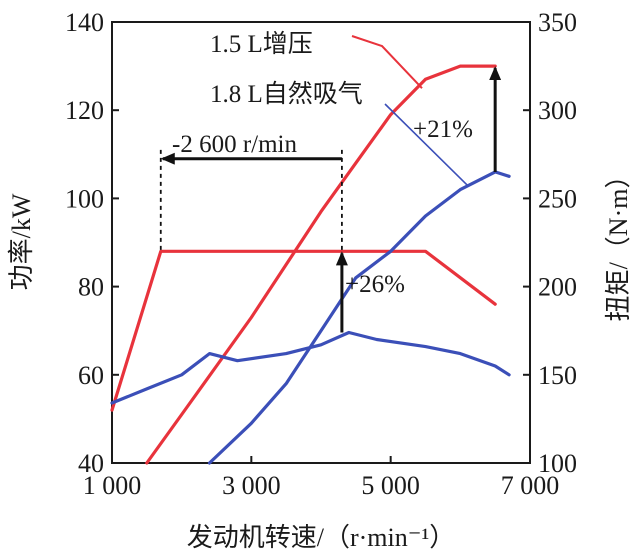 Image resolution: width=640 pixels, height=556 pixels. Describe the element at coordinates (557, 110) in the screenshot. I see `y-right-tick-label: 300` at that location.